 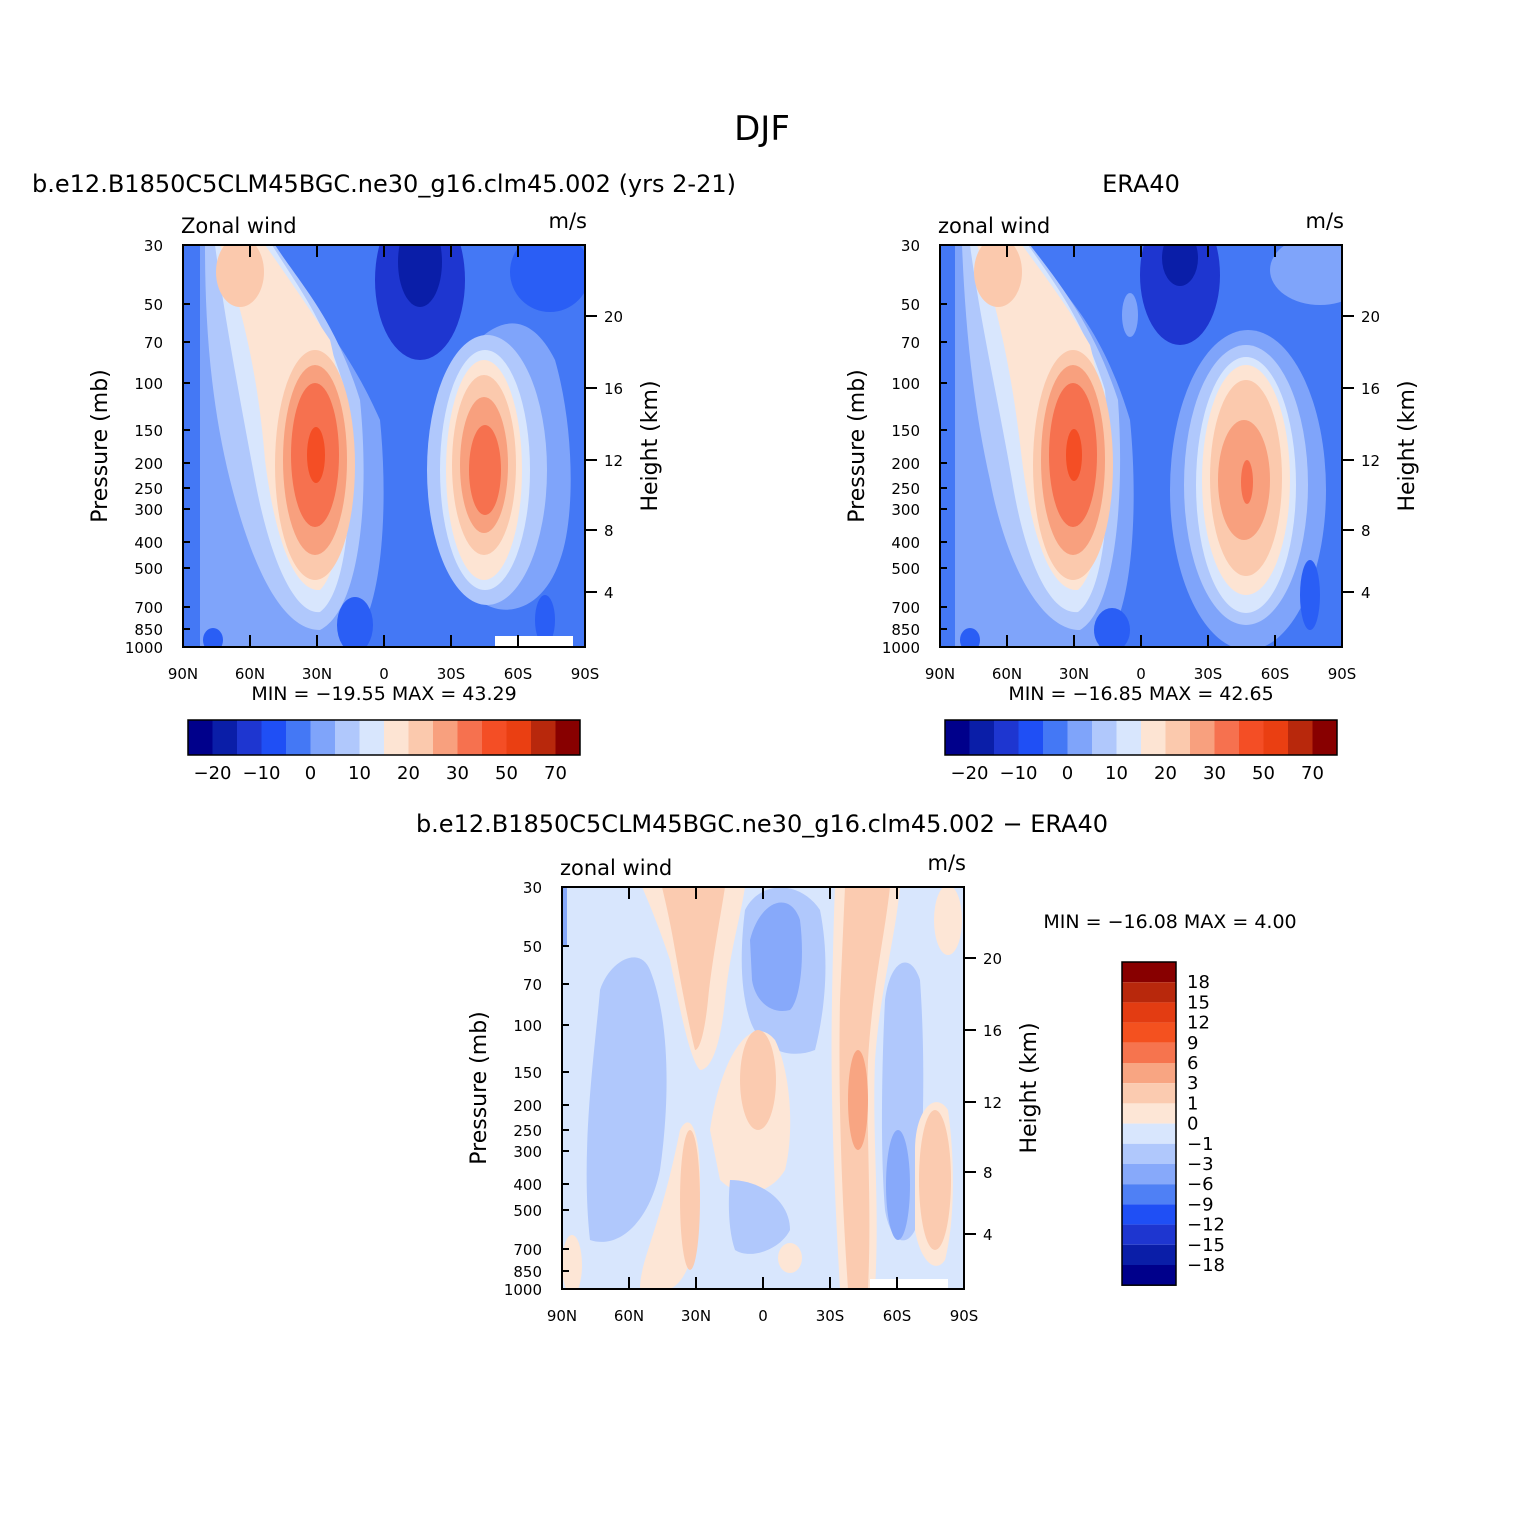 What do you see at coordinates (1141, 674) in the screenshot?
I see `x-tick: 0` at bounding box center [1141, 674].